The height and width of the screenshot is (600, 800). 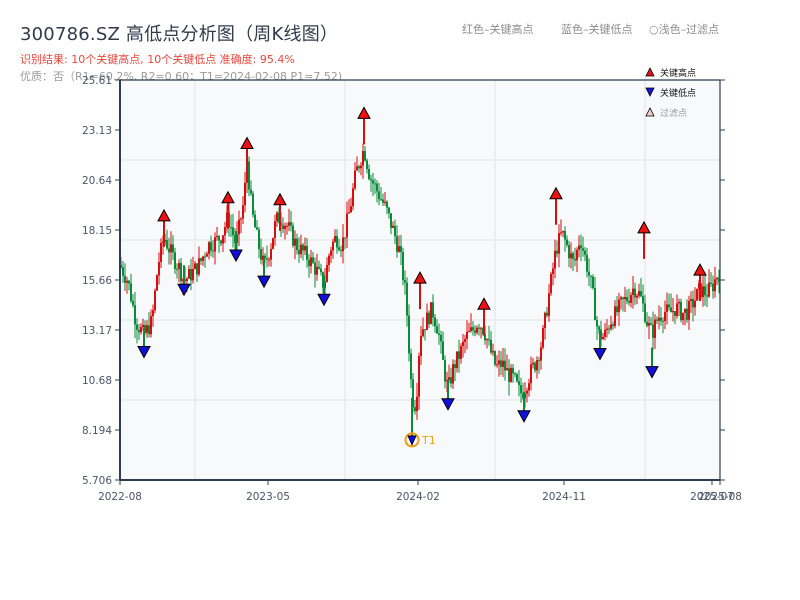 I want to click on t1-label: T1, so click(x=428, y=440).